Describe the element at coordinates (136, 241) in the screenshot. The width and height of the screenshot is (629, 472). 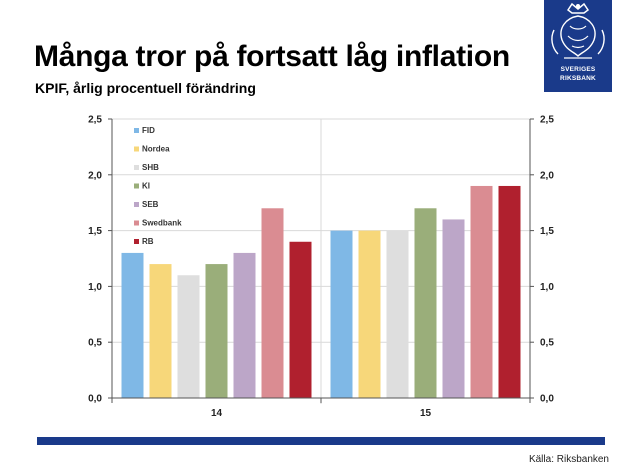
I see `legend-swatch-rb` at that location.